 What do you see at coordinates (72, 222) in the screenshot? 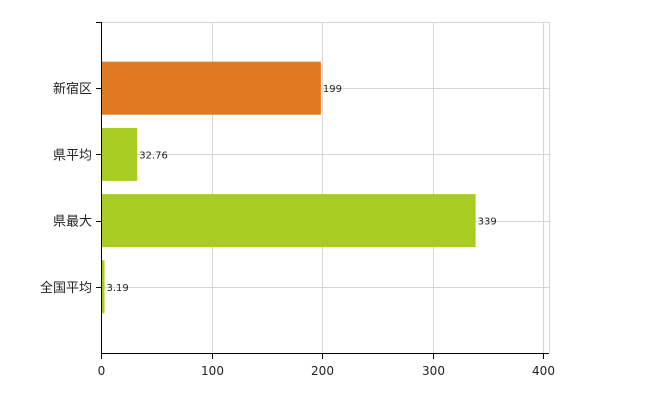
I see `category-label-2: 県最大` at bounding box center [72, 222].